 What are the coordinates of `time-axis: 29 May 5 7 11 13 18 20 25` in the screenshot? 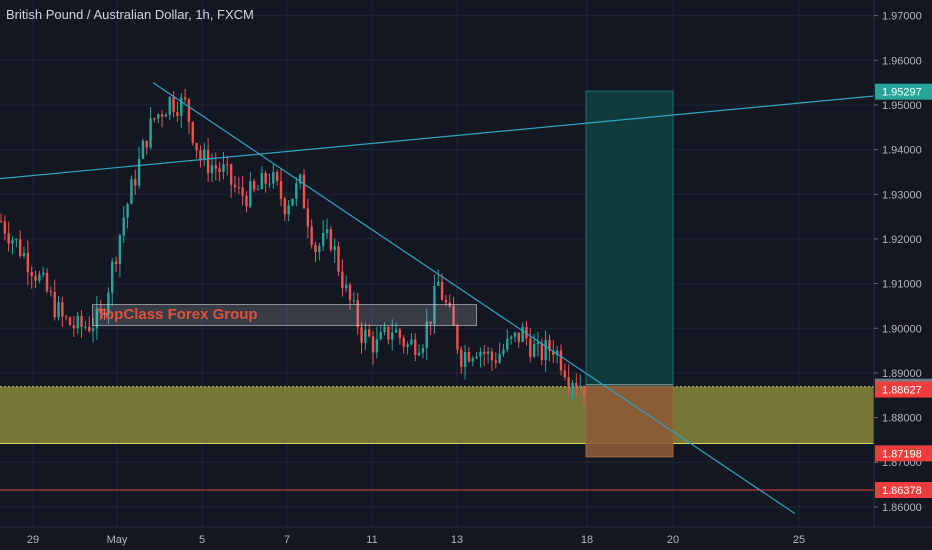 It's located at (466, 538).